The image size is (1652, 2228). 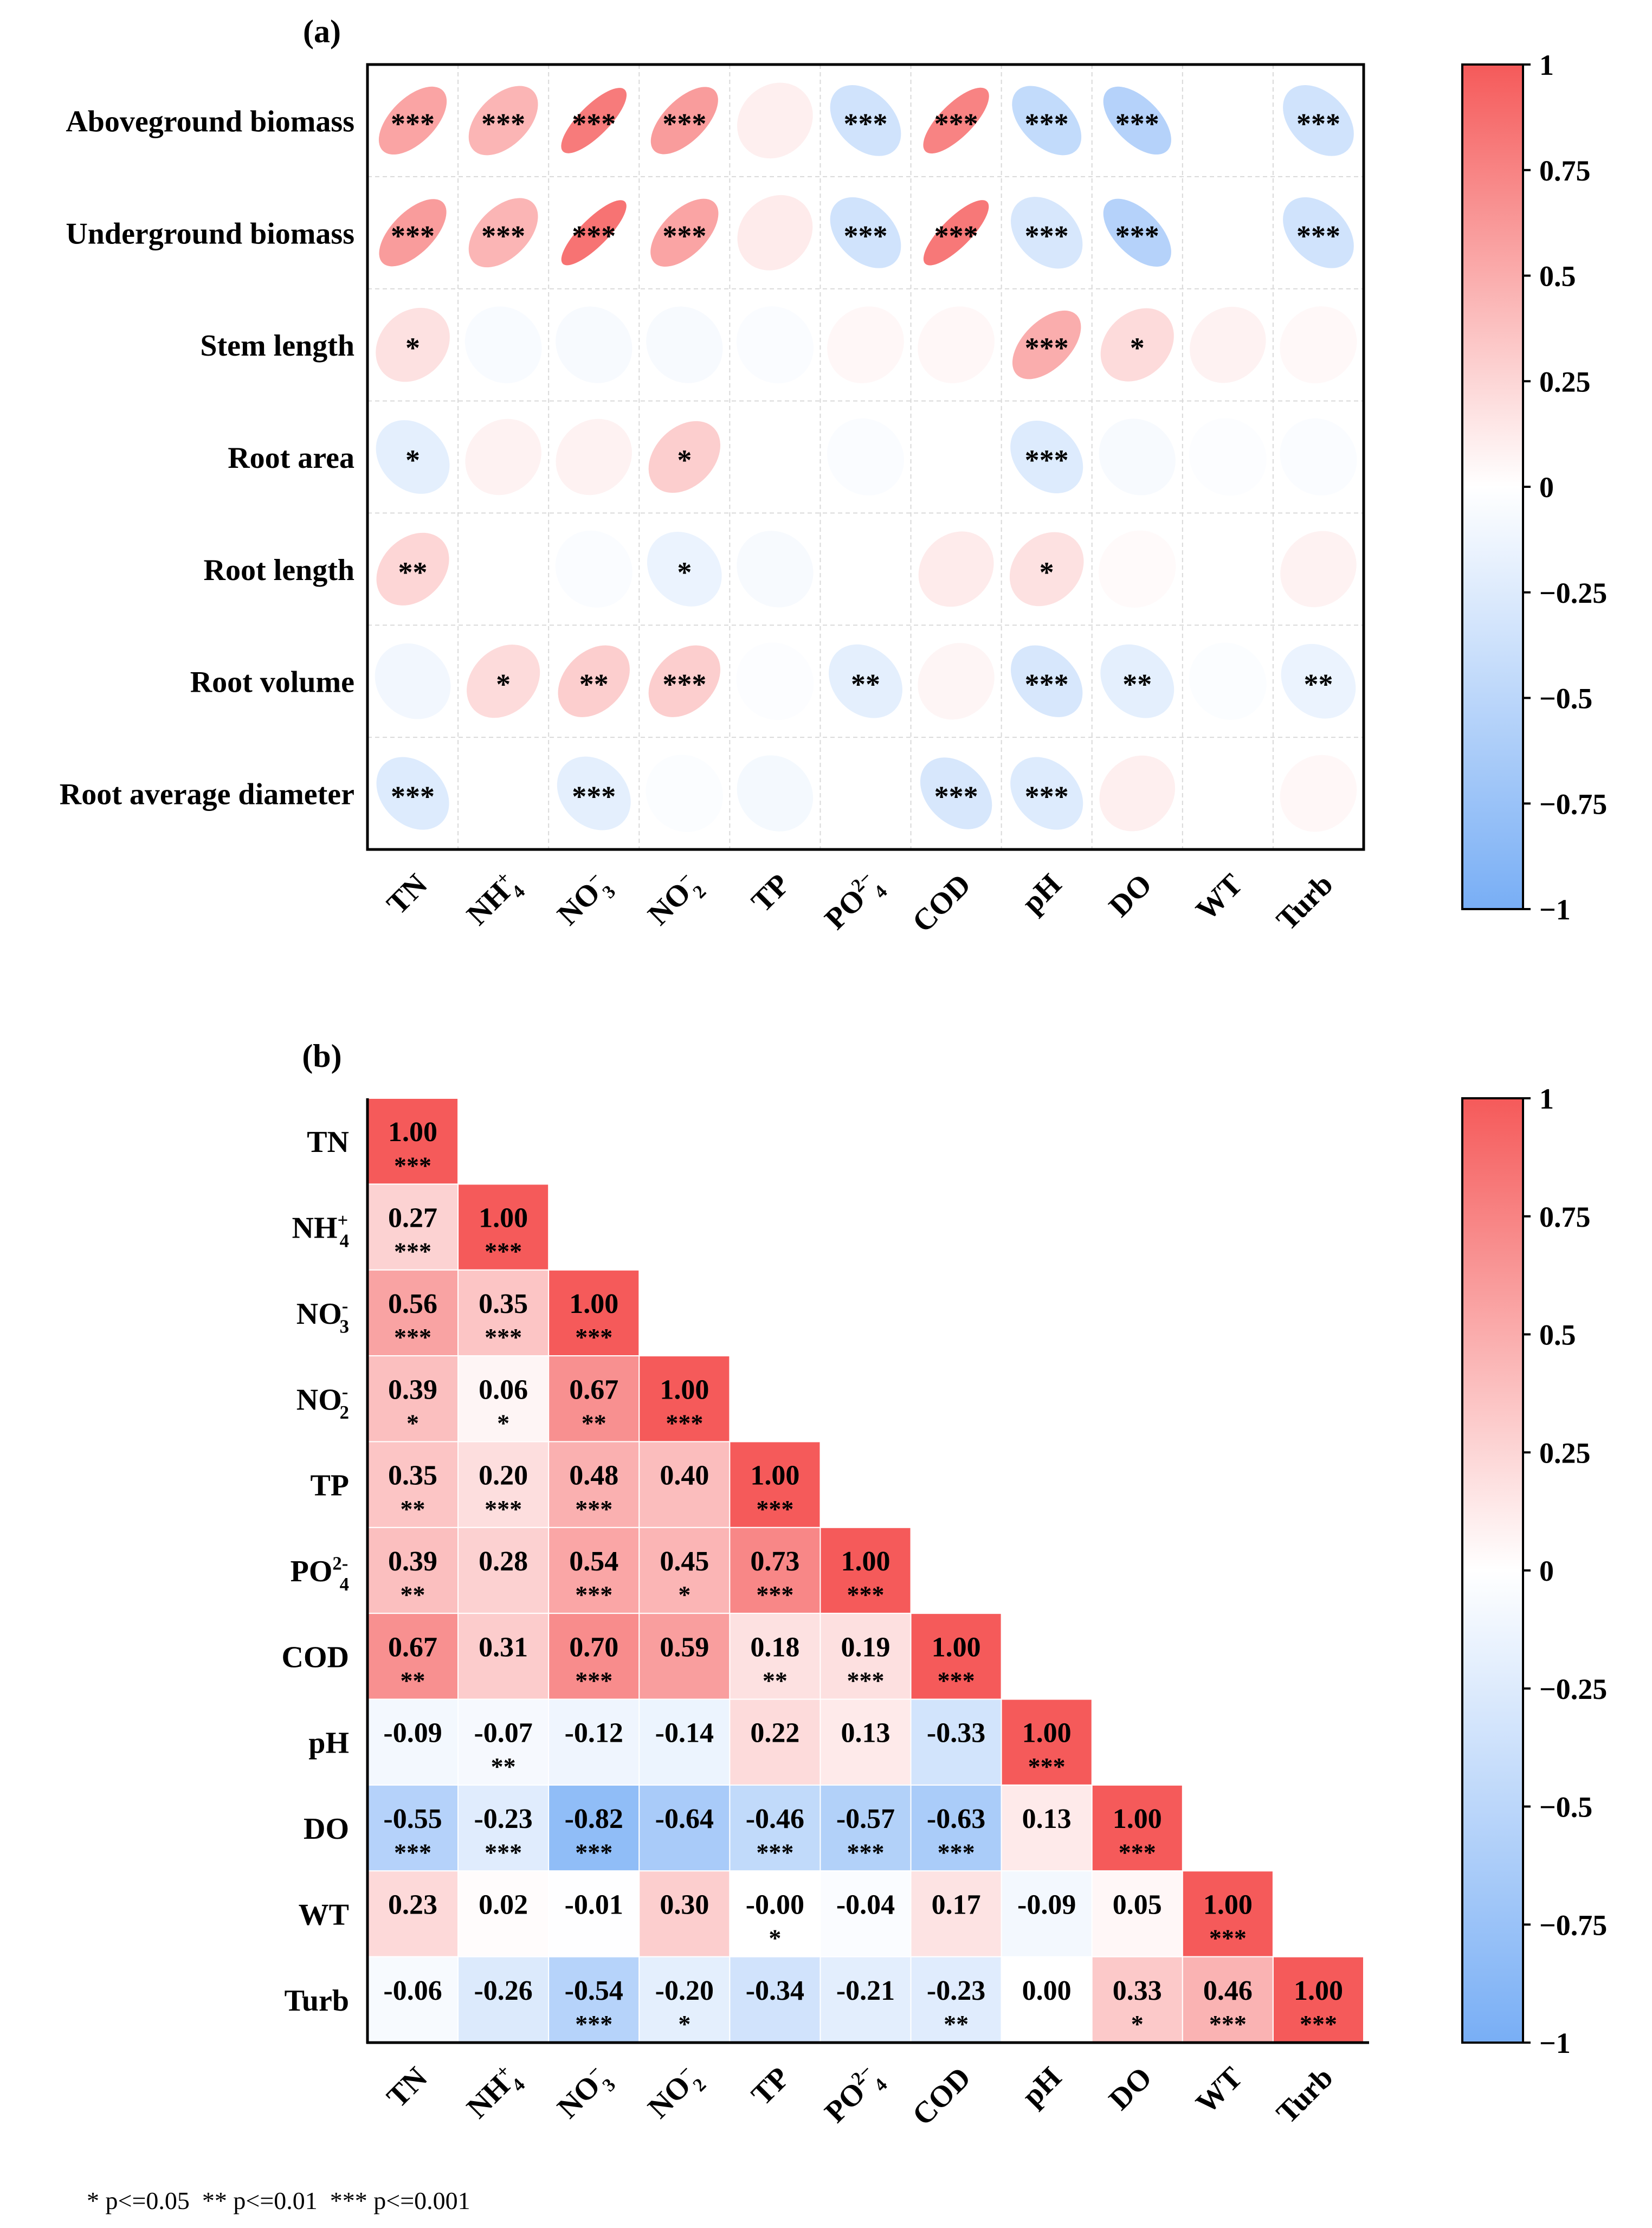 What do you see at coordinates (503, 1647) in the screenshot?
I see `correlation-value: 0.31` at bounding box center [503, 1647].